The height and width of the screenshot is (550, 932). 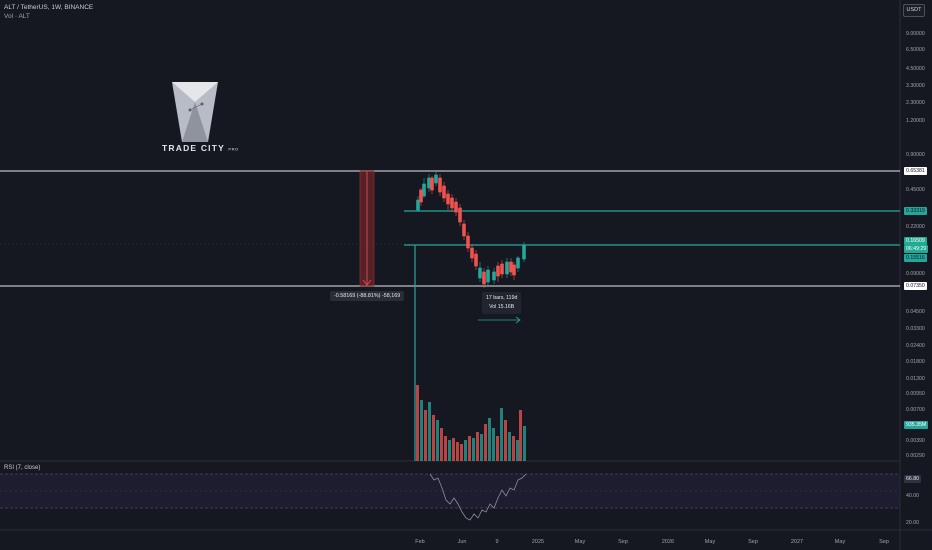 What do you see at coordinates (502, 307) in the screenshot?
I see `bars-range-volume: Vol 15.16B` at bounding box center [502, 307].